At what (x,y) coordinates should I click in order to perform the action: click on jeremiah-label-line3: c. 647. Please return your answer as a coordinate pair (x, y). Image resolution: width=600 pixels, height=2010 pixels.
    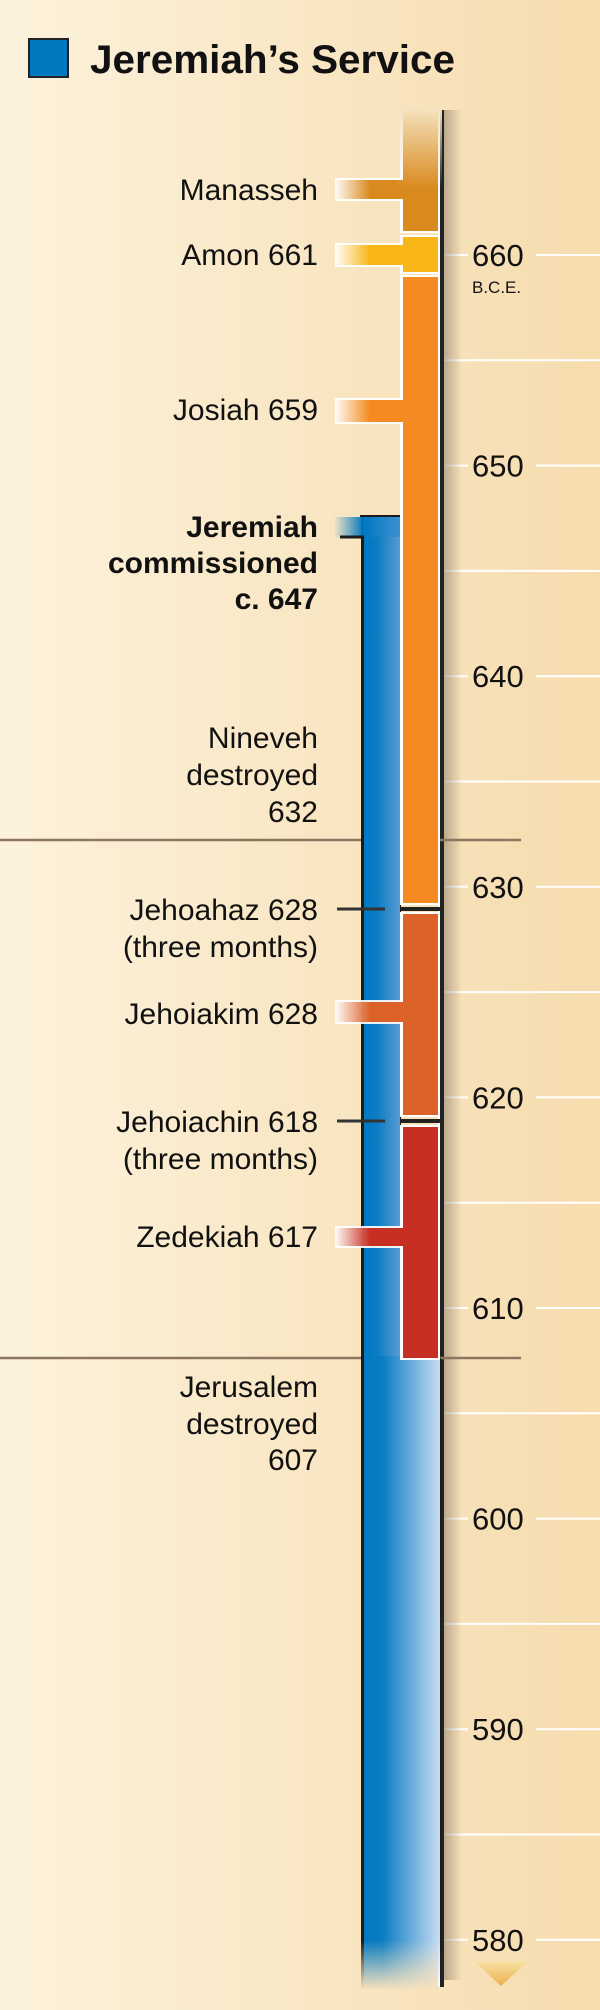
    Looking at the image, I should click on (276, 599).